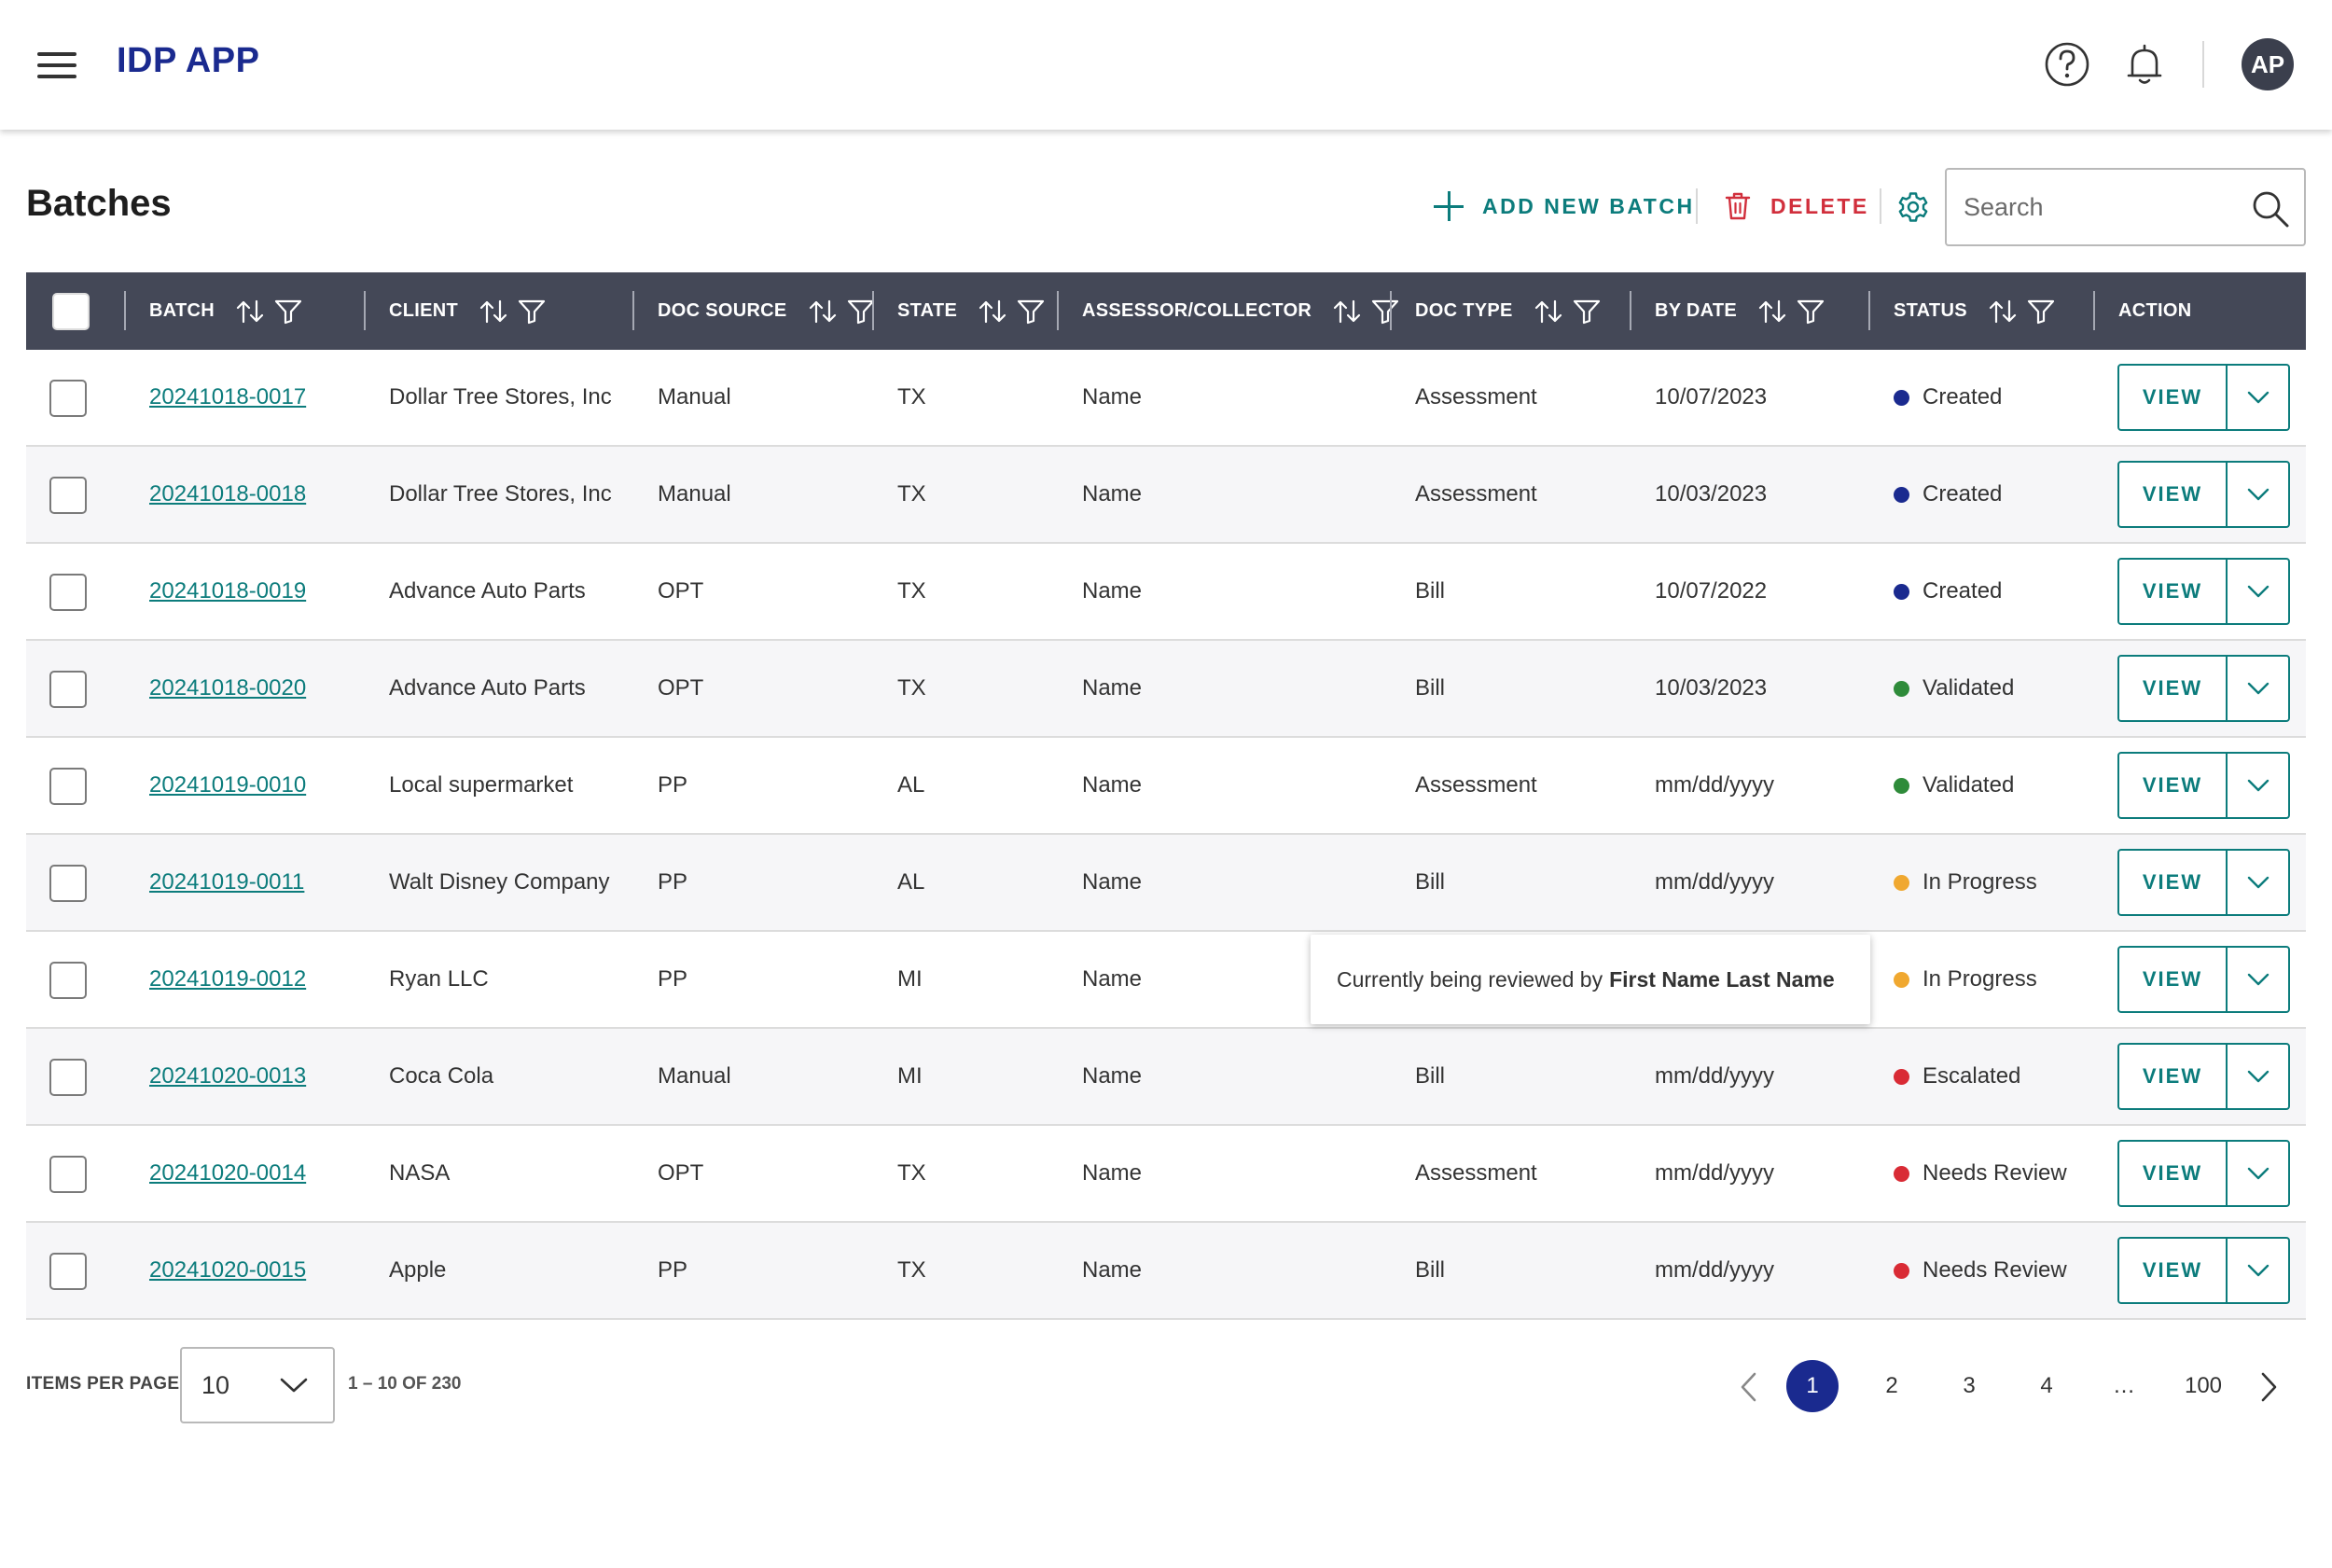 This screenshot has height=1568, width=2332. What do you see at coordinates (228, 688) in the screenshot?
I see `batch-link: 20241018-0020` at bounding box center [228, 688].